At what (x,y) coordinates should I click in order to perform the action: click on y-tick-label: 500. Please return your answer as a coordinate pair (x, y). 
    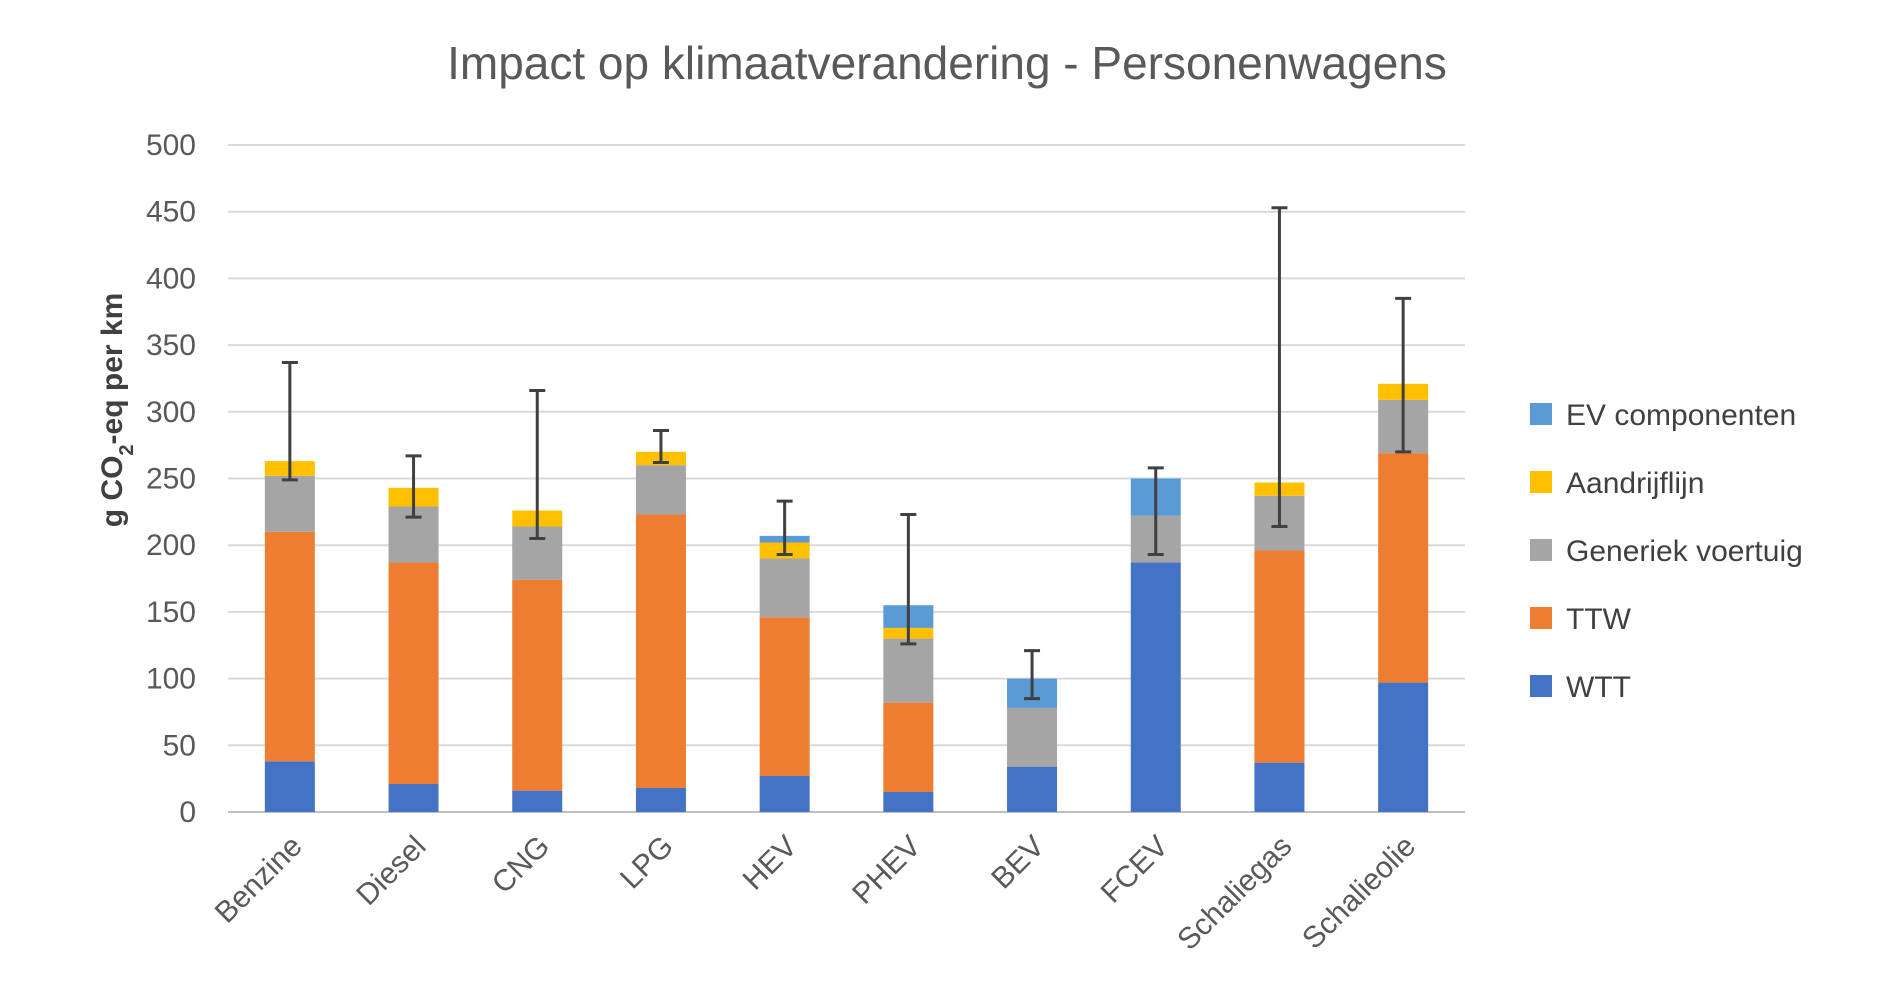
    Looking at the image, I should click on (171, 145).